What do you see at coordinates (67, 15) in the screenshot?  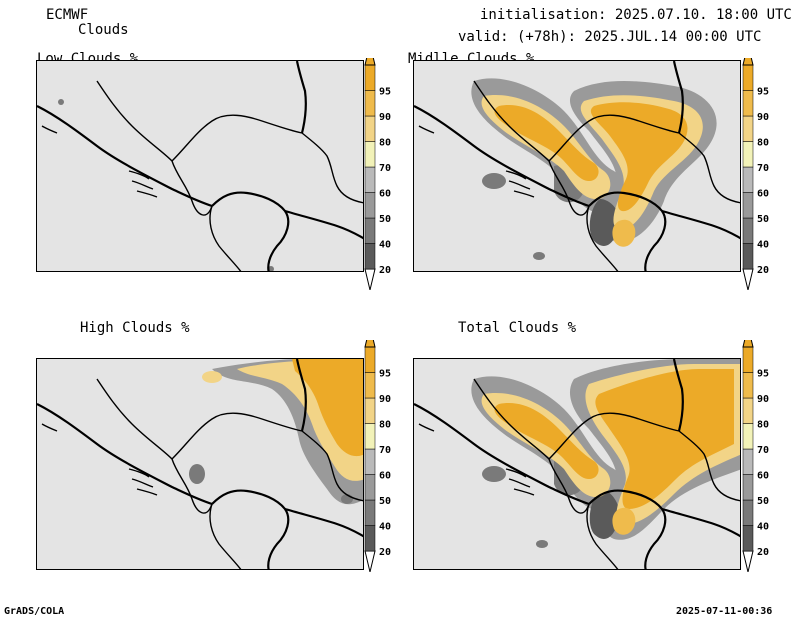 I see `model-name: ECMWF` at bounding box center [67, 15].